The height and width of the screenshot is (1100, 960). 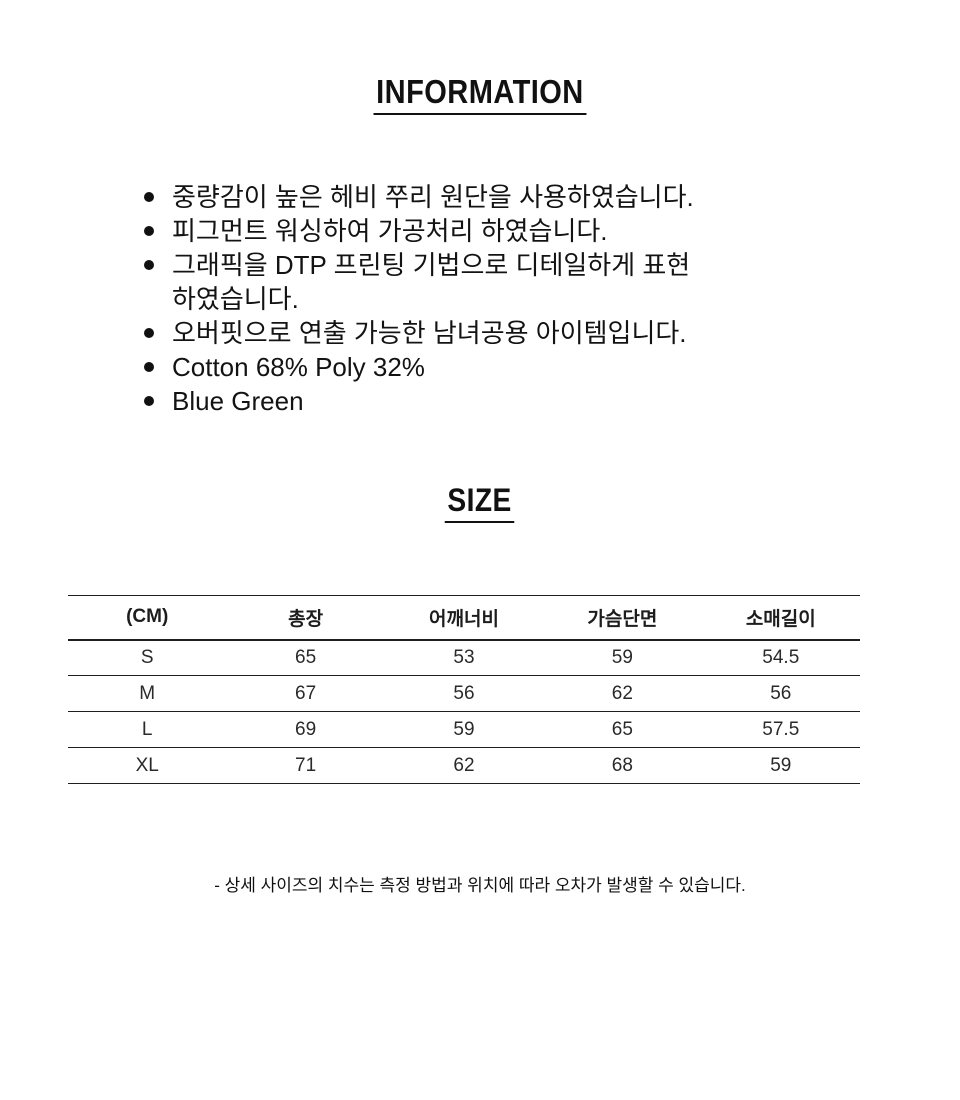 What do you see at coordinates (780, 618) in the screenshot?
I see `size-table-header-sleeve-length: 소매길이` at bounding box center [780, 618].